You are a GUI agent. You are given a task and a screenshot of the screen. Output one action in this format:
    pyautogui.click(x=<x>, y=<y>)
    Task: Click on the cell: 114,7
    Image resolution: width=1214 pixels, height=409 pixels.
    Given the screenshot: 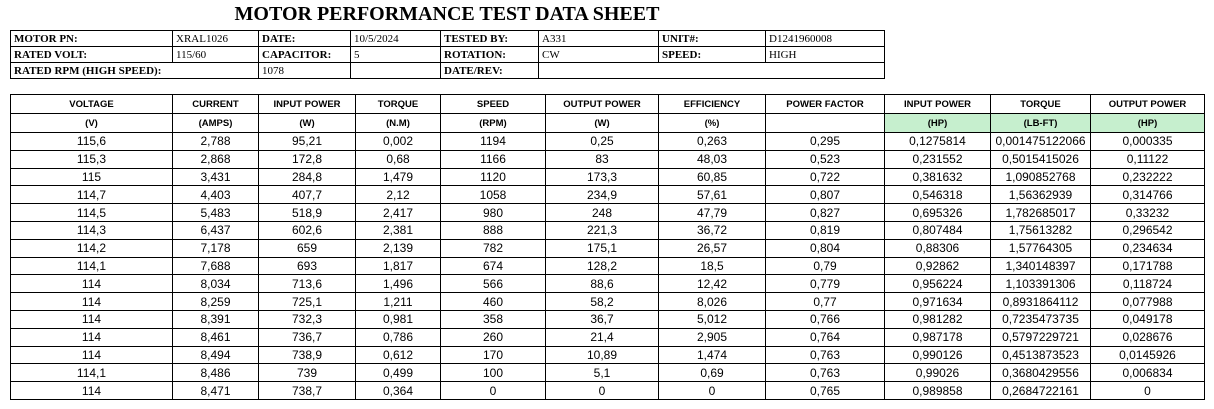 What is the action you would take?
    pyautogui.click(x=91, y=195)
    